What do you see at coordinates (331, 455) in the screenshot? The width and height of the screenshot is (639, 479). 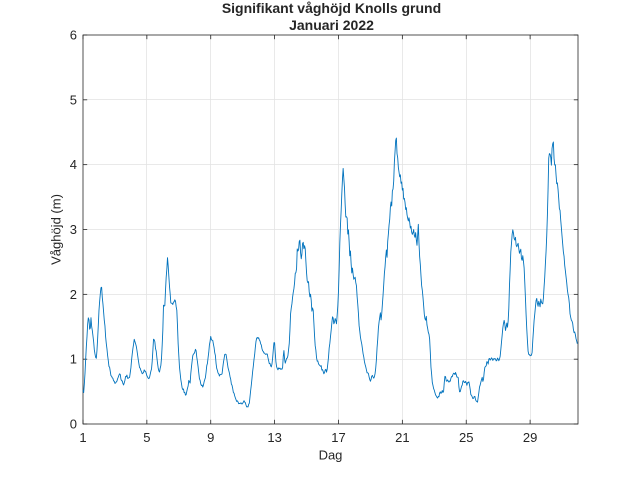 I see `svg-text: Dag` at bounding box center [331, 455].